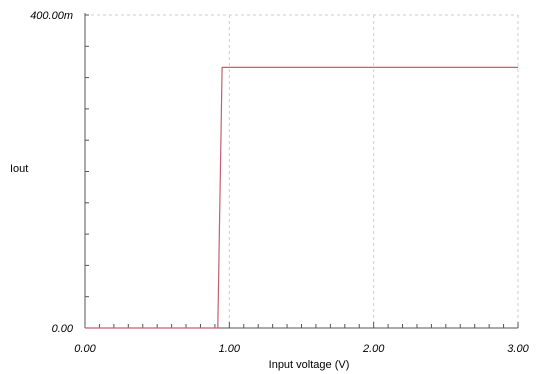 The image size is (539, 374). Describe the element at coordinates (518, 349) in the screenshot. I see `x-tick-label: 3.00` at that location.